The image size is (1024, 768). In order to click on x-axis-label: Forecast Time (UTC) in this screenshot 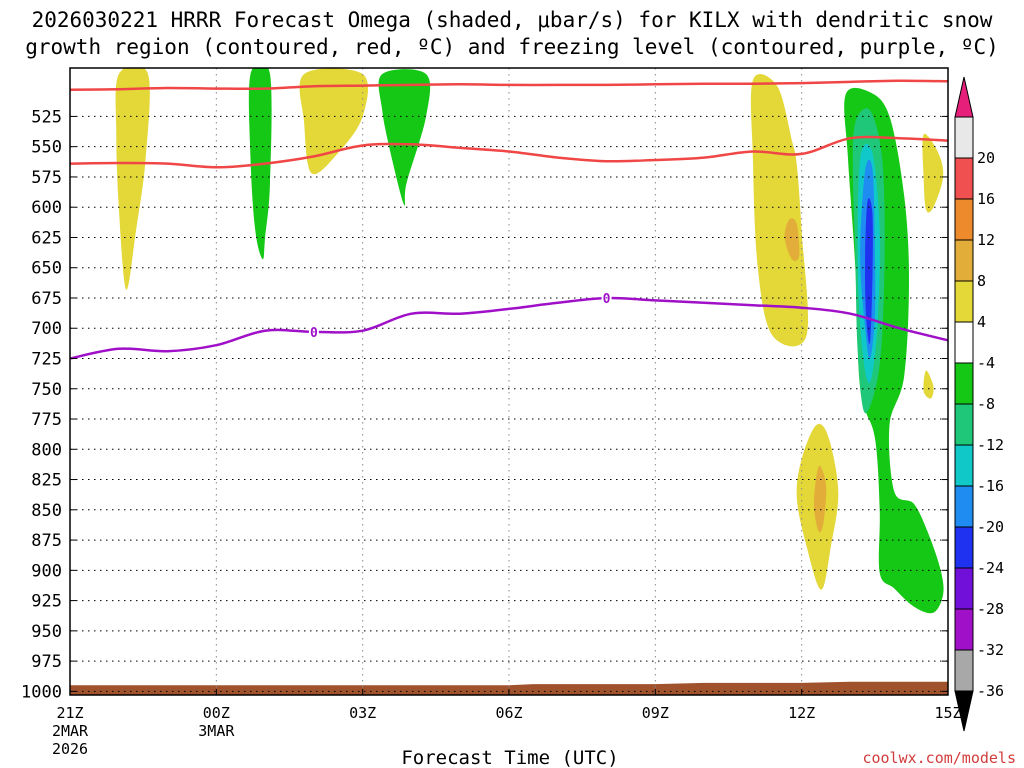, I will do `click(509, 757)`.